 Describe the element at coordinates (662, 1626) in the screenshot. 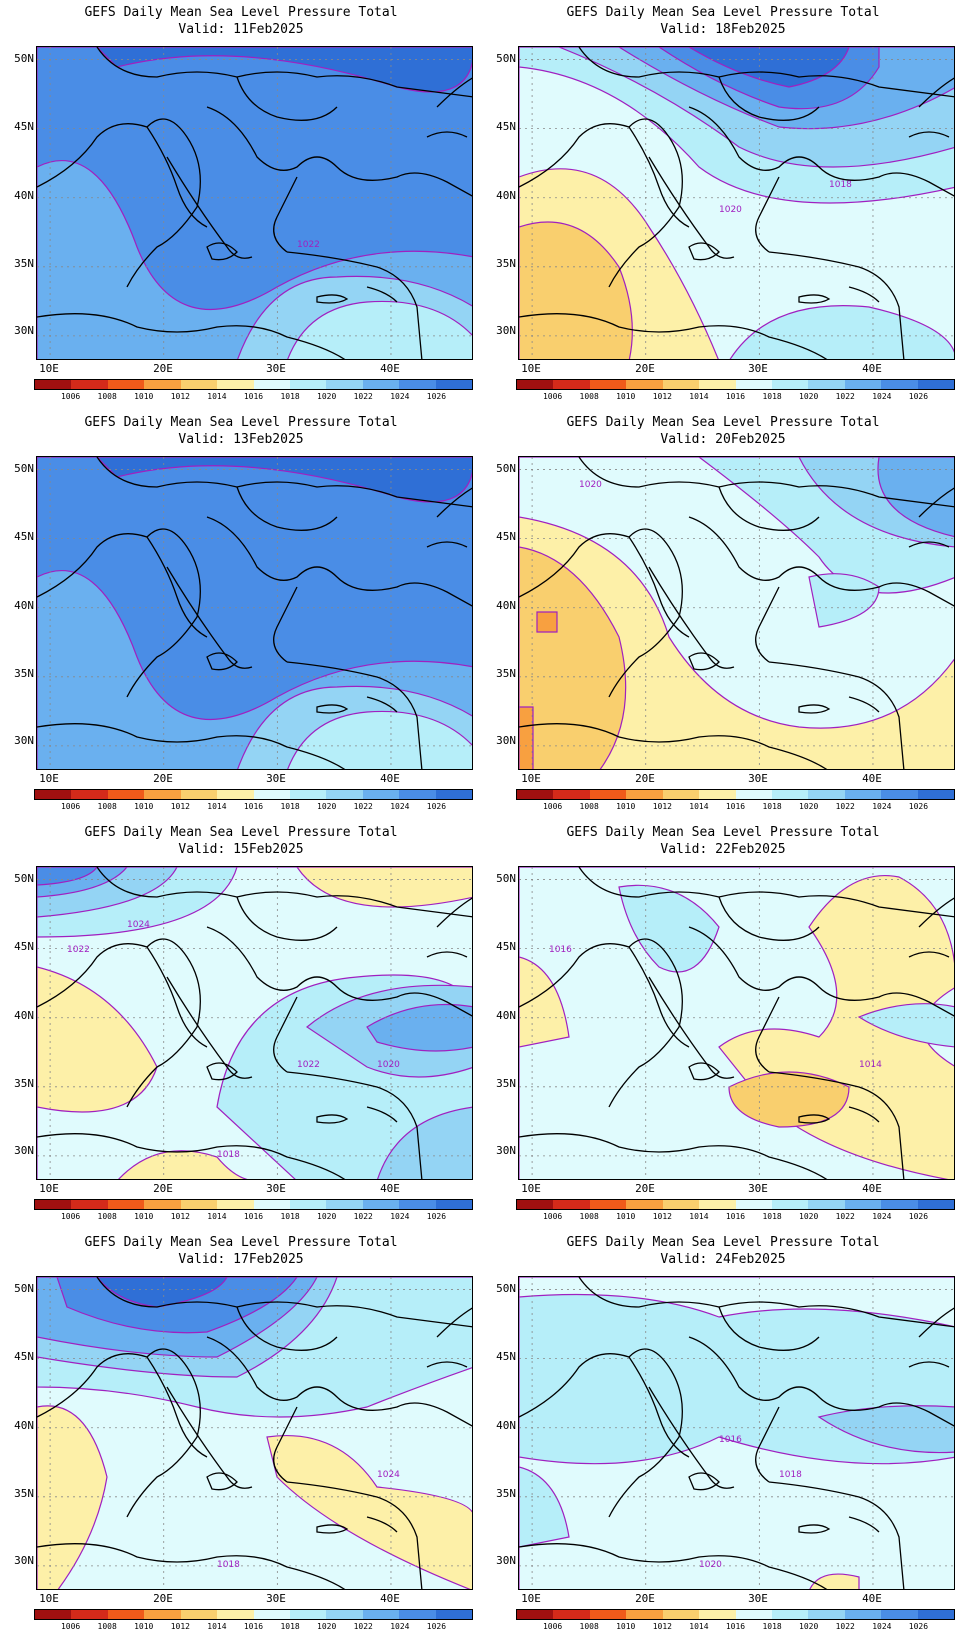

I see `colorbar-label: 1012` at that location.